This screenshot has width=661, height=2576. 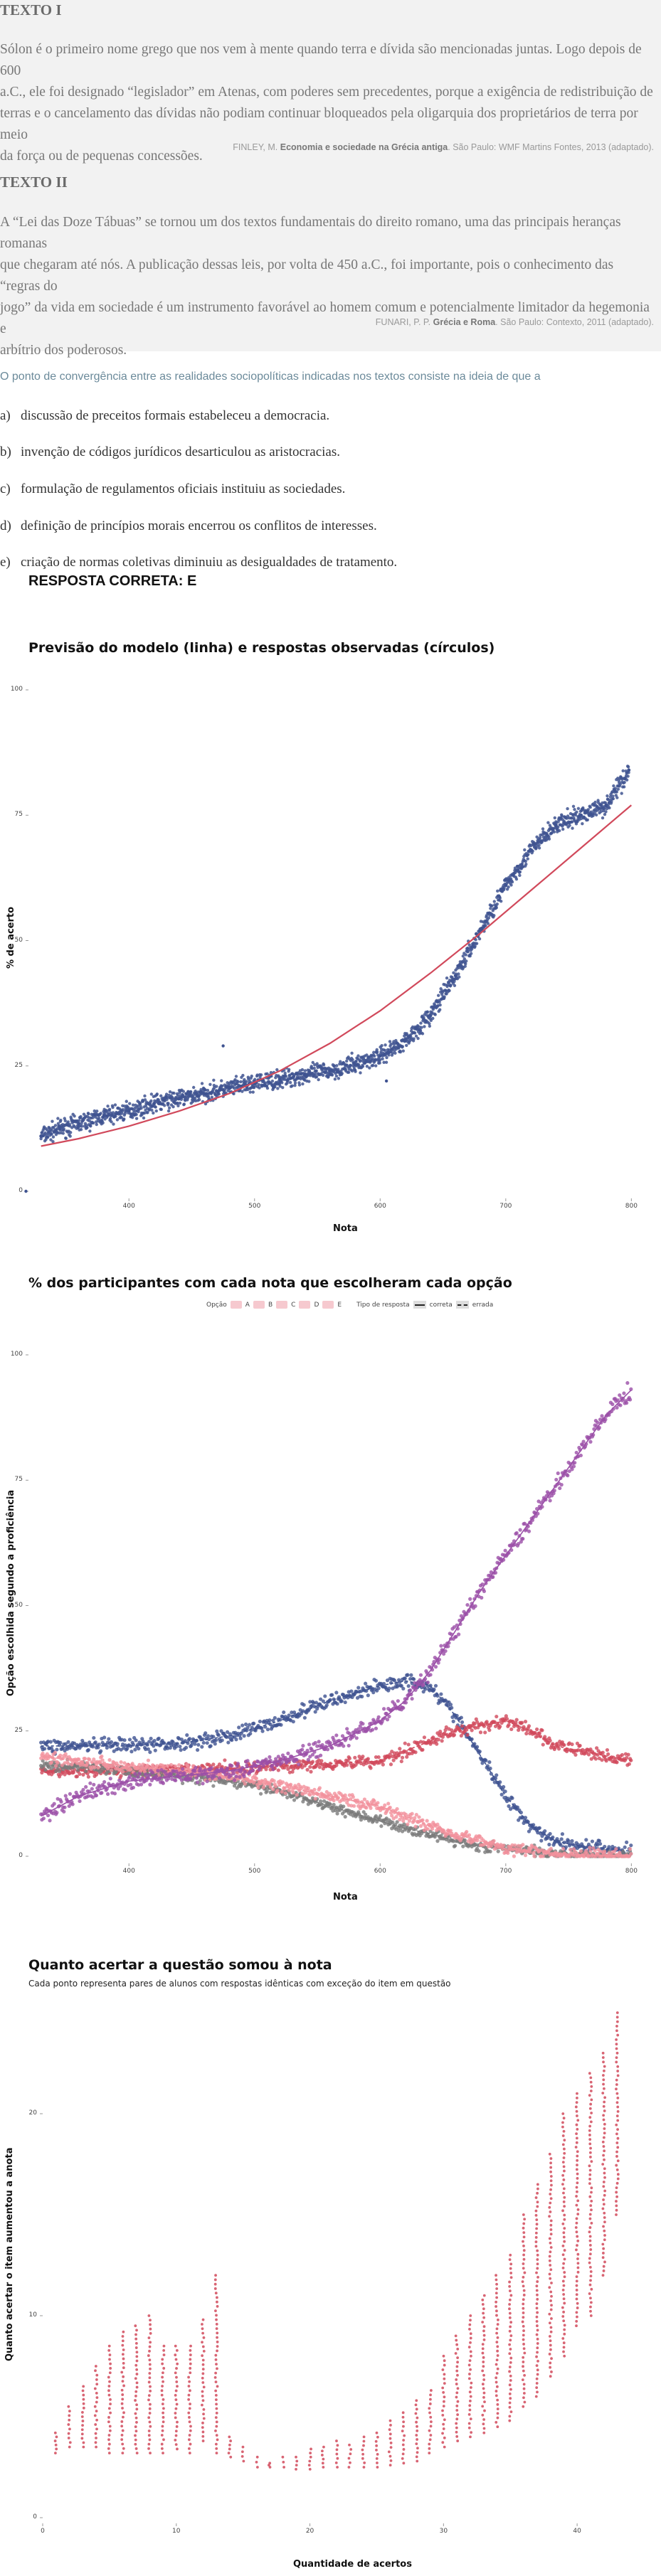 What do you see at coordinates (336, 1766) in the screenshot?
I see `chart2-line-a` at bounding box center [336, 1766].